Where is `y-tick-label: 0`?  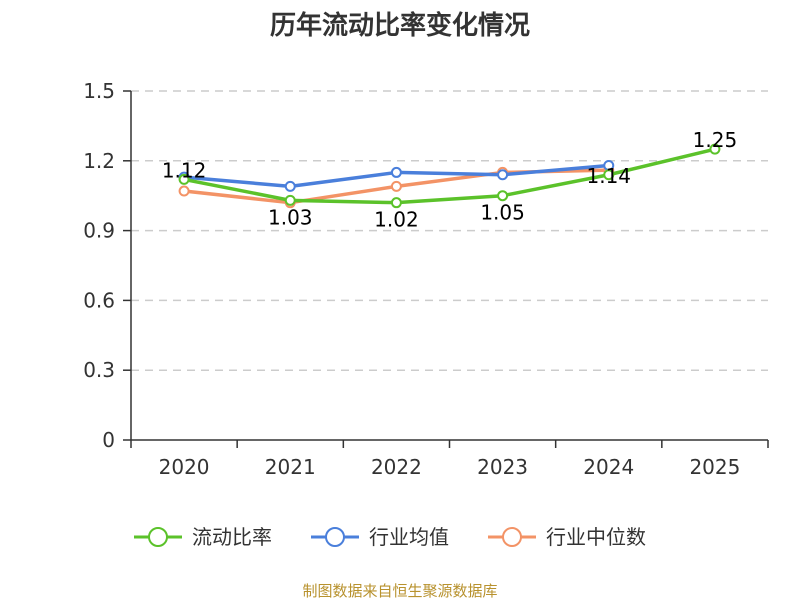 y-tick-label: 0 is located at coordinates (108, 440).